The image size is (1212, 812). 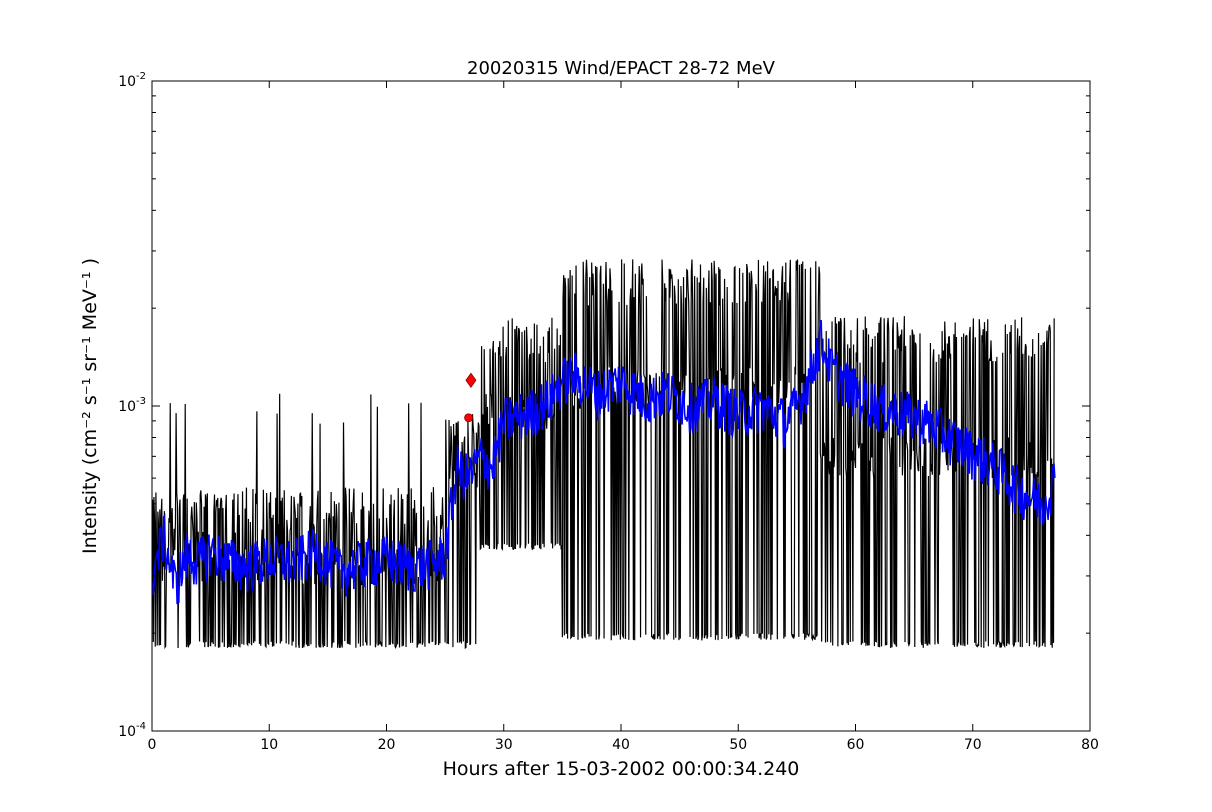 What do you see at coordinates (1090, 745) in the screenshot?
I see `x-tick-label: 80` at bounding box center [1090, 745].